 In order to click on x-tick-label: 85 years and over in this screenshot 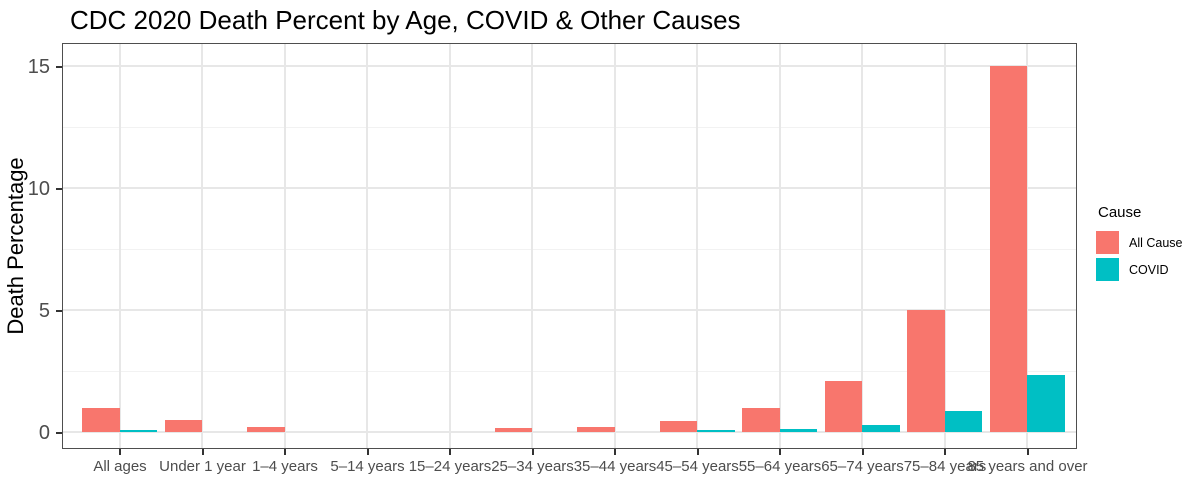, I will do `click(1027, 466)`.